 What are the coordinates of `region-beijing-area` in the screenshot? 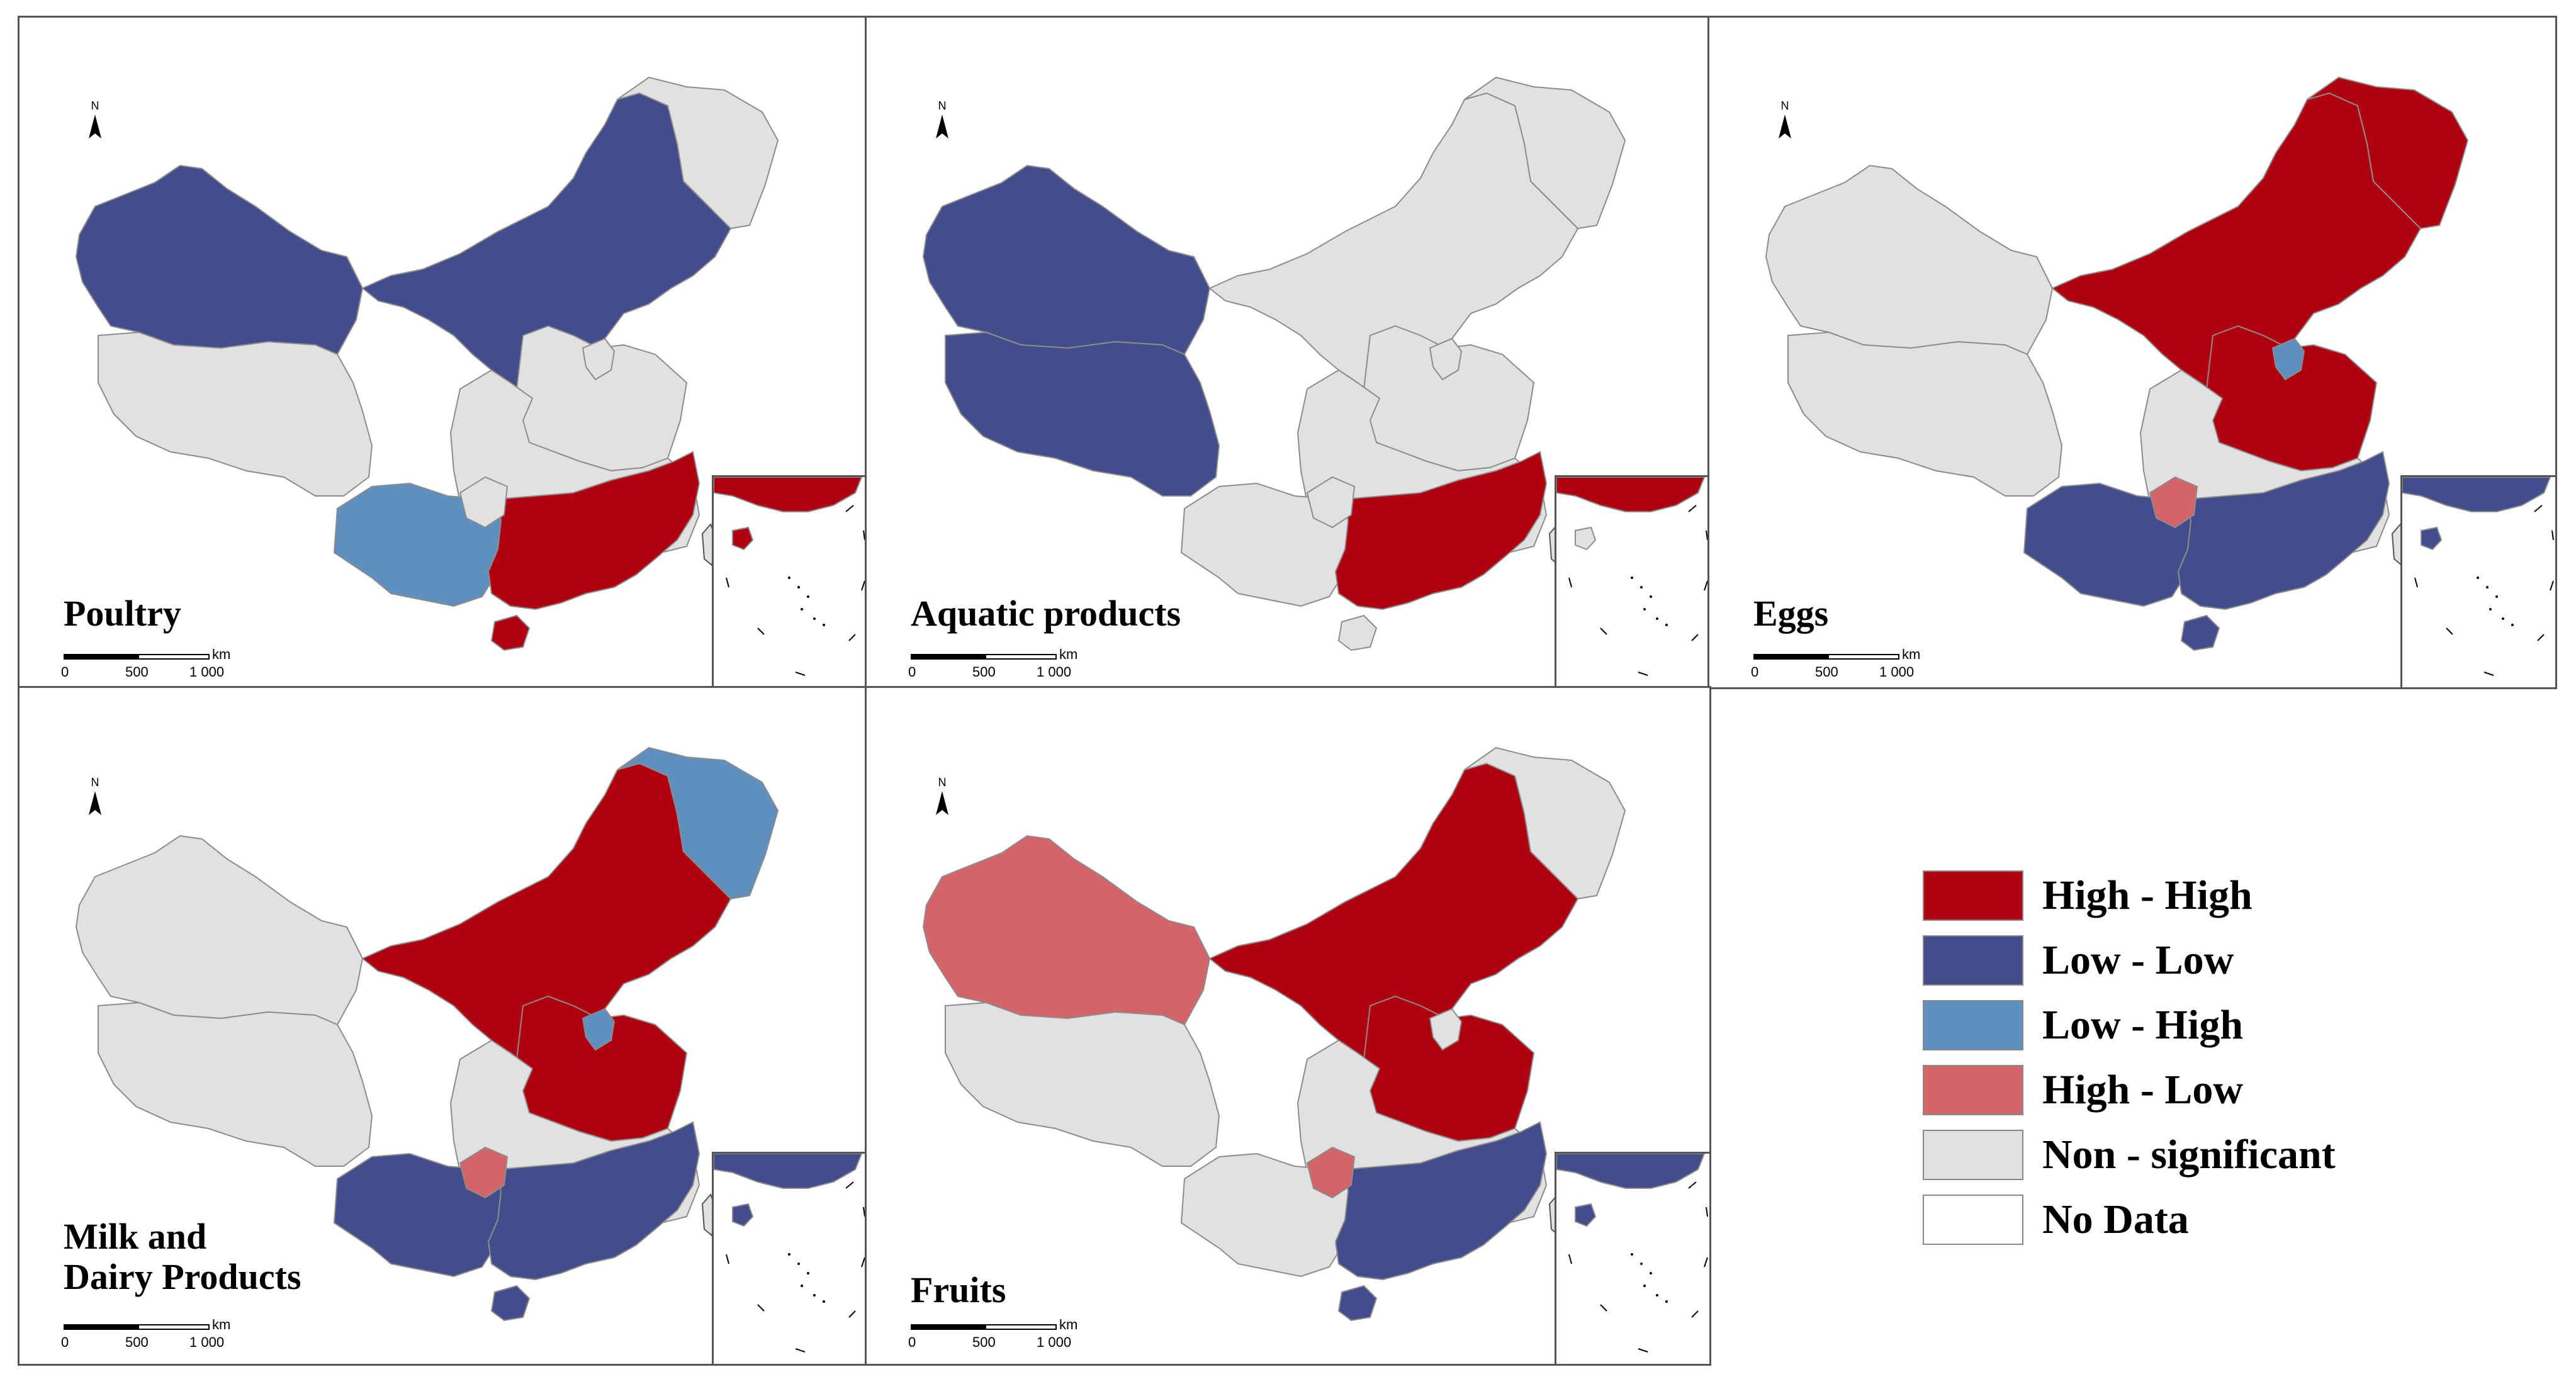 It's located at (599, 359).